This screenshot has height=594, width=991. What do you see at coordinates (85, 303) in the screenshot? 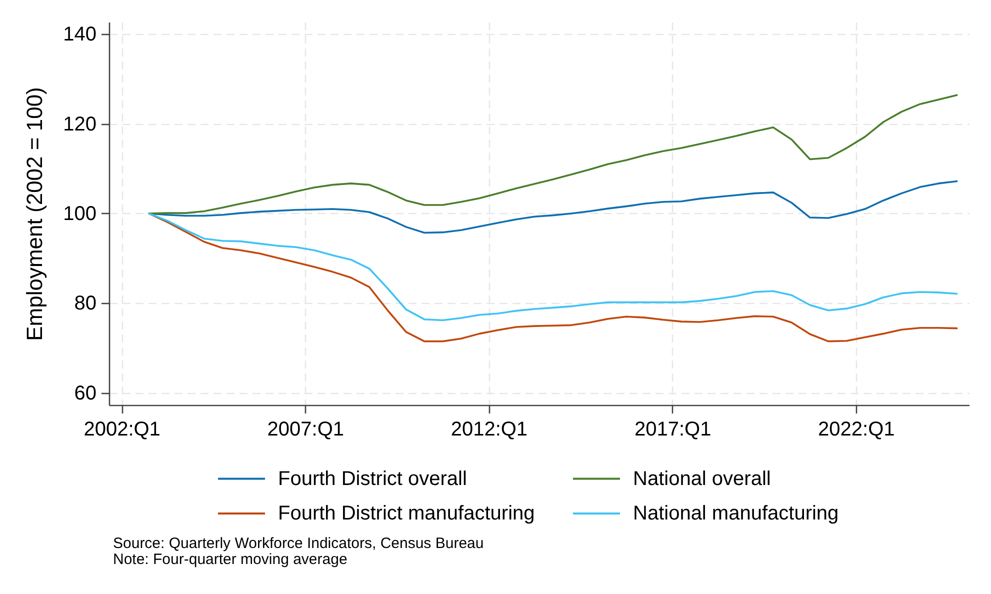
I see `y-tick-label: 80` at bounding box center [85, 303].